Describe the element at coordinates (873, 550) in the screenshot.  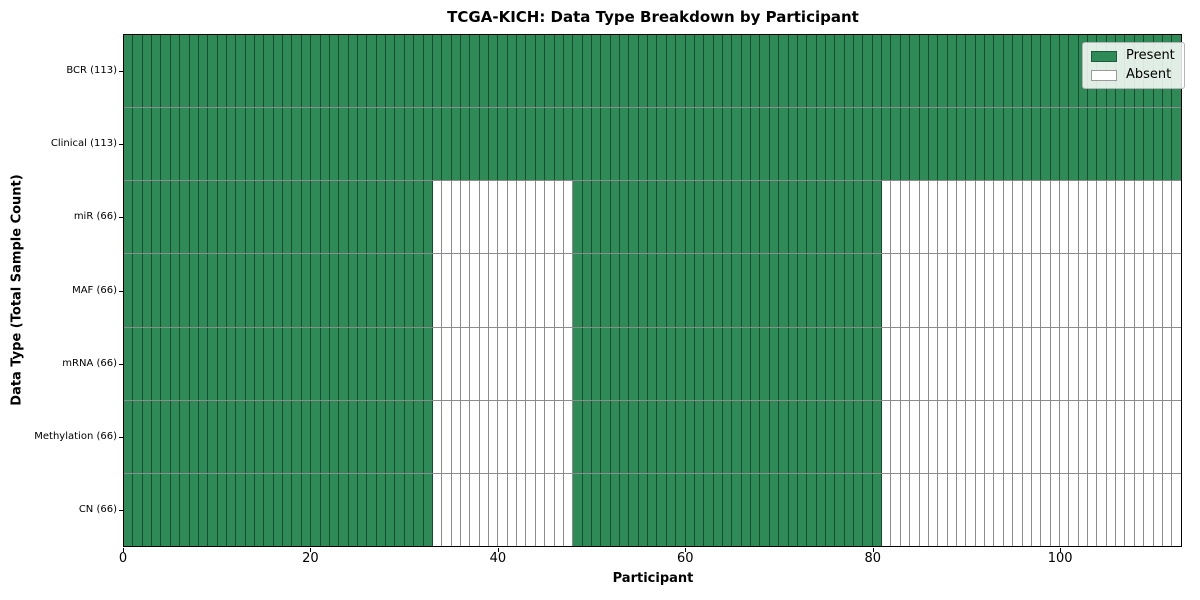
I see `x-tick-mark` at that location.